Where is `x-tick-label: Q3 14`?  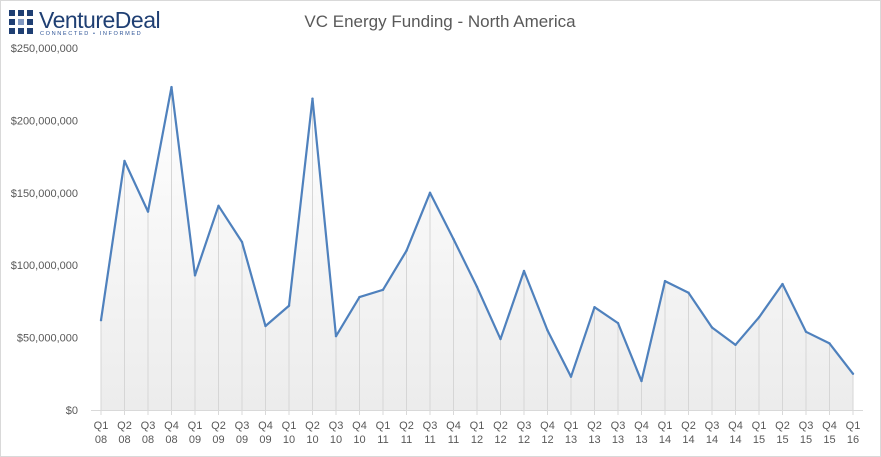
x-tick-label: Q3 14 is located at coordinates (712, 433).